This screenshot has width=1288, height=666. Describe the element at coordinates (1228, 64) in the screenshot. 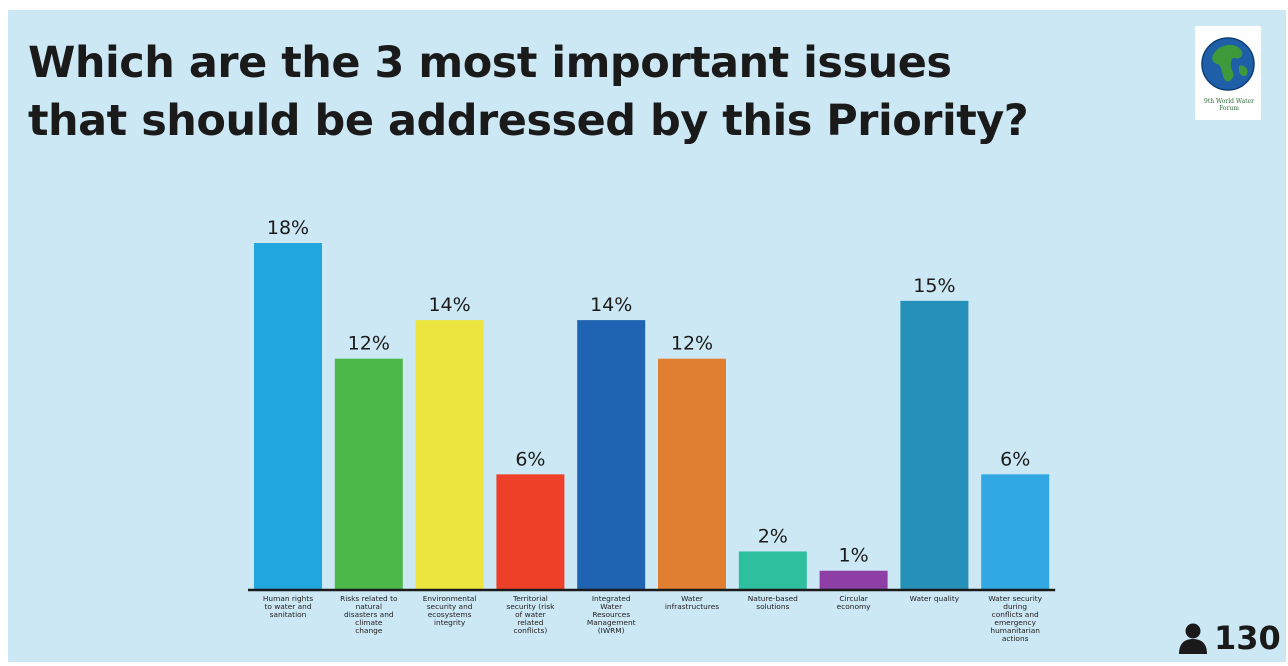

I see `globe-icon` at that location.